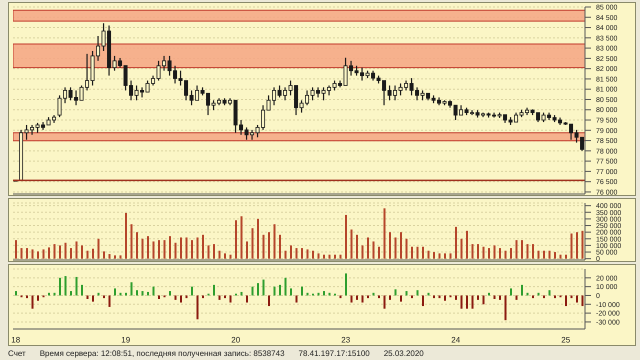 The height and width of the screenshot is (360, 640). I want to click on text: Счет, so click(17, 353).